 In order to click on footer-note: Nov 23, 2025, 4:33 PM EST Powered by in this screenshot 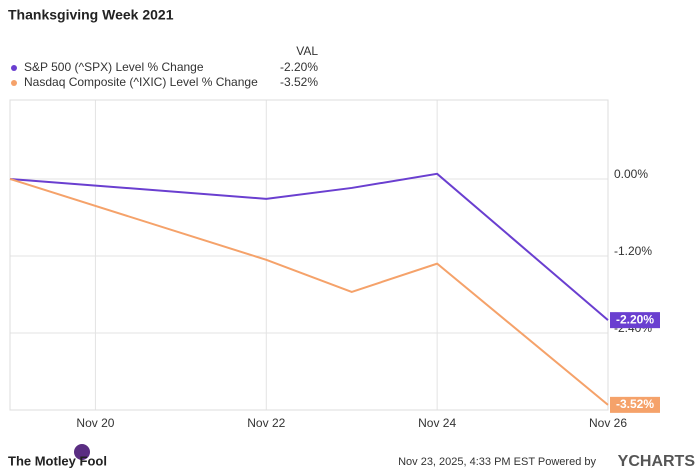, I will do `click(497, 462)`.